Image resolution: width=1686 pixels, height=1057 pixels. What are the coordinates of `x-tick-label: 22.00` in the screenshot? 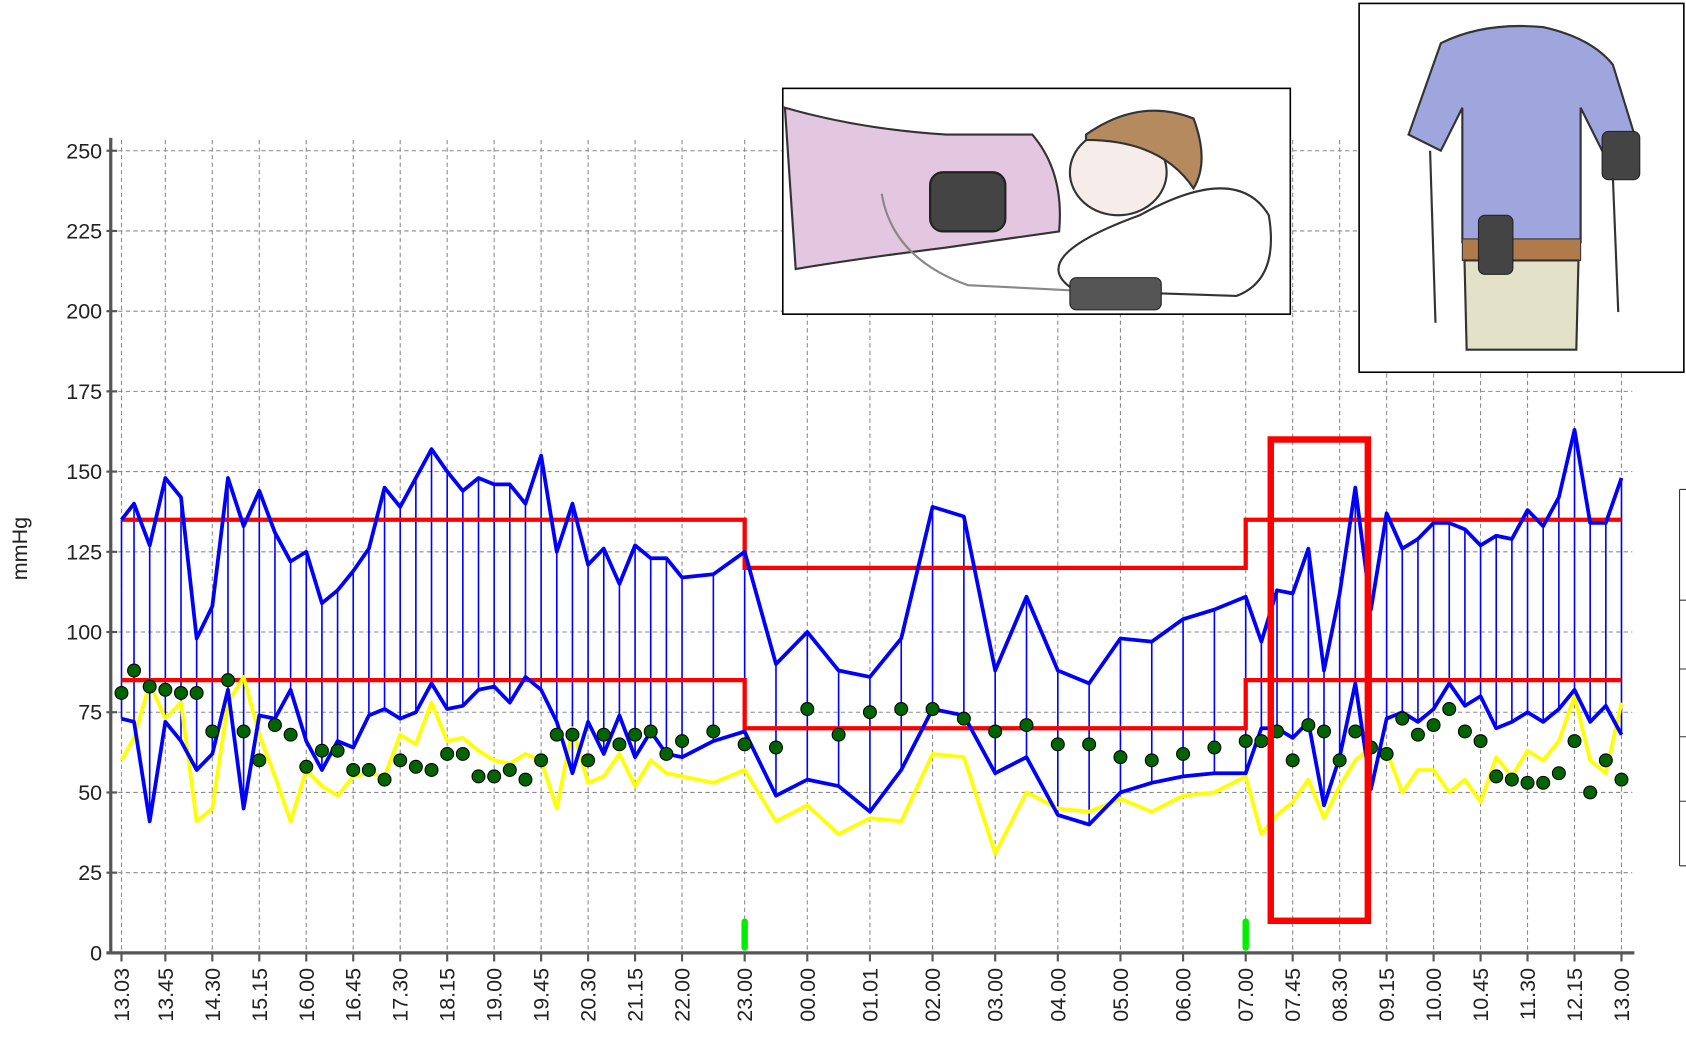 It's located at (683, 995).